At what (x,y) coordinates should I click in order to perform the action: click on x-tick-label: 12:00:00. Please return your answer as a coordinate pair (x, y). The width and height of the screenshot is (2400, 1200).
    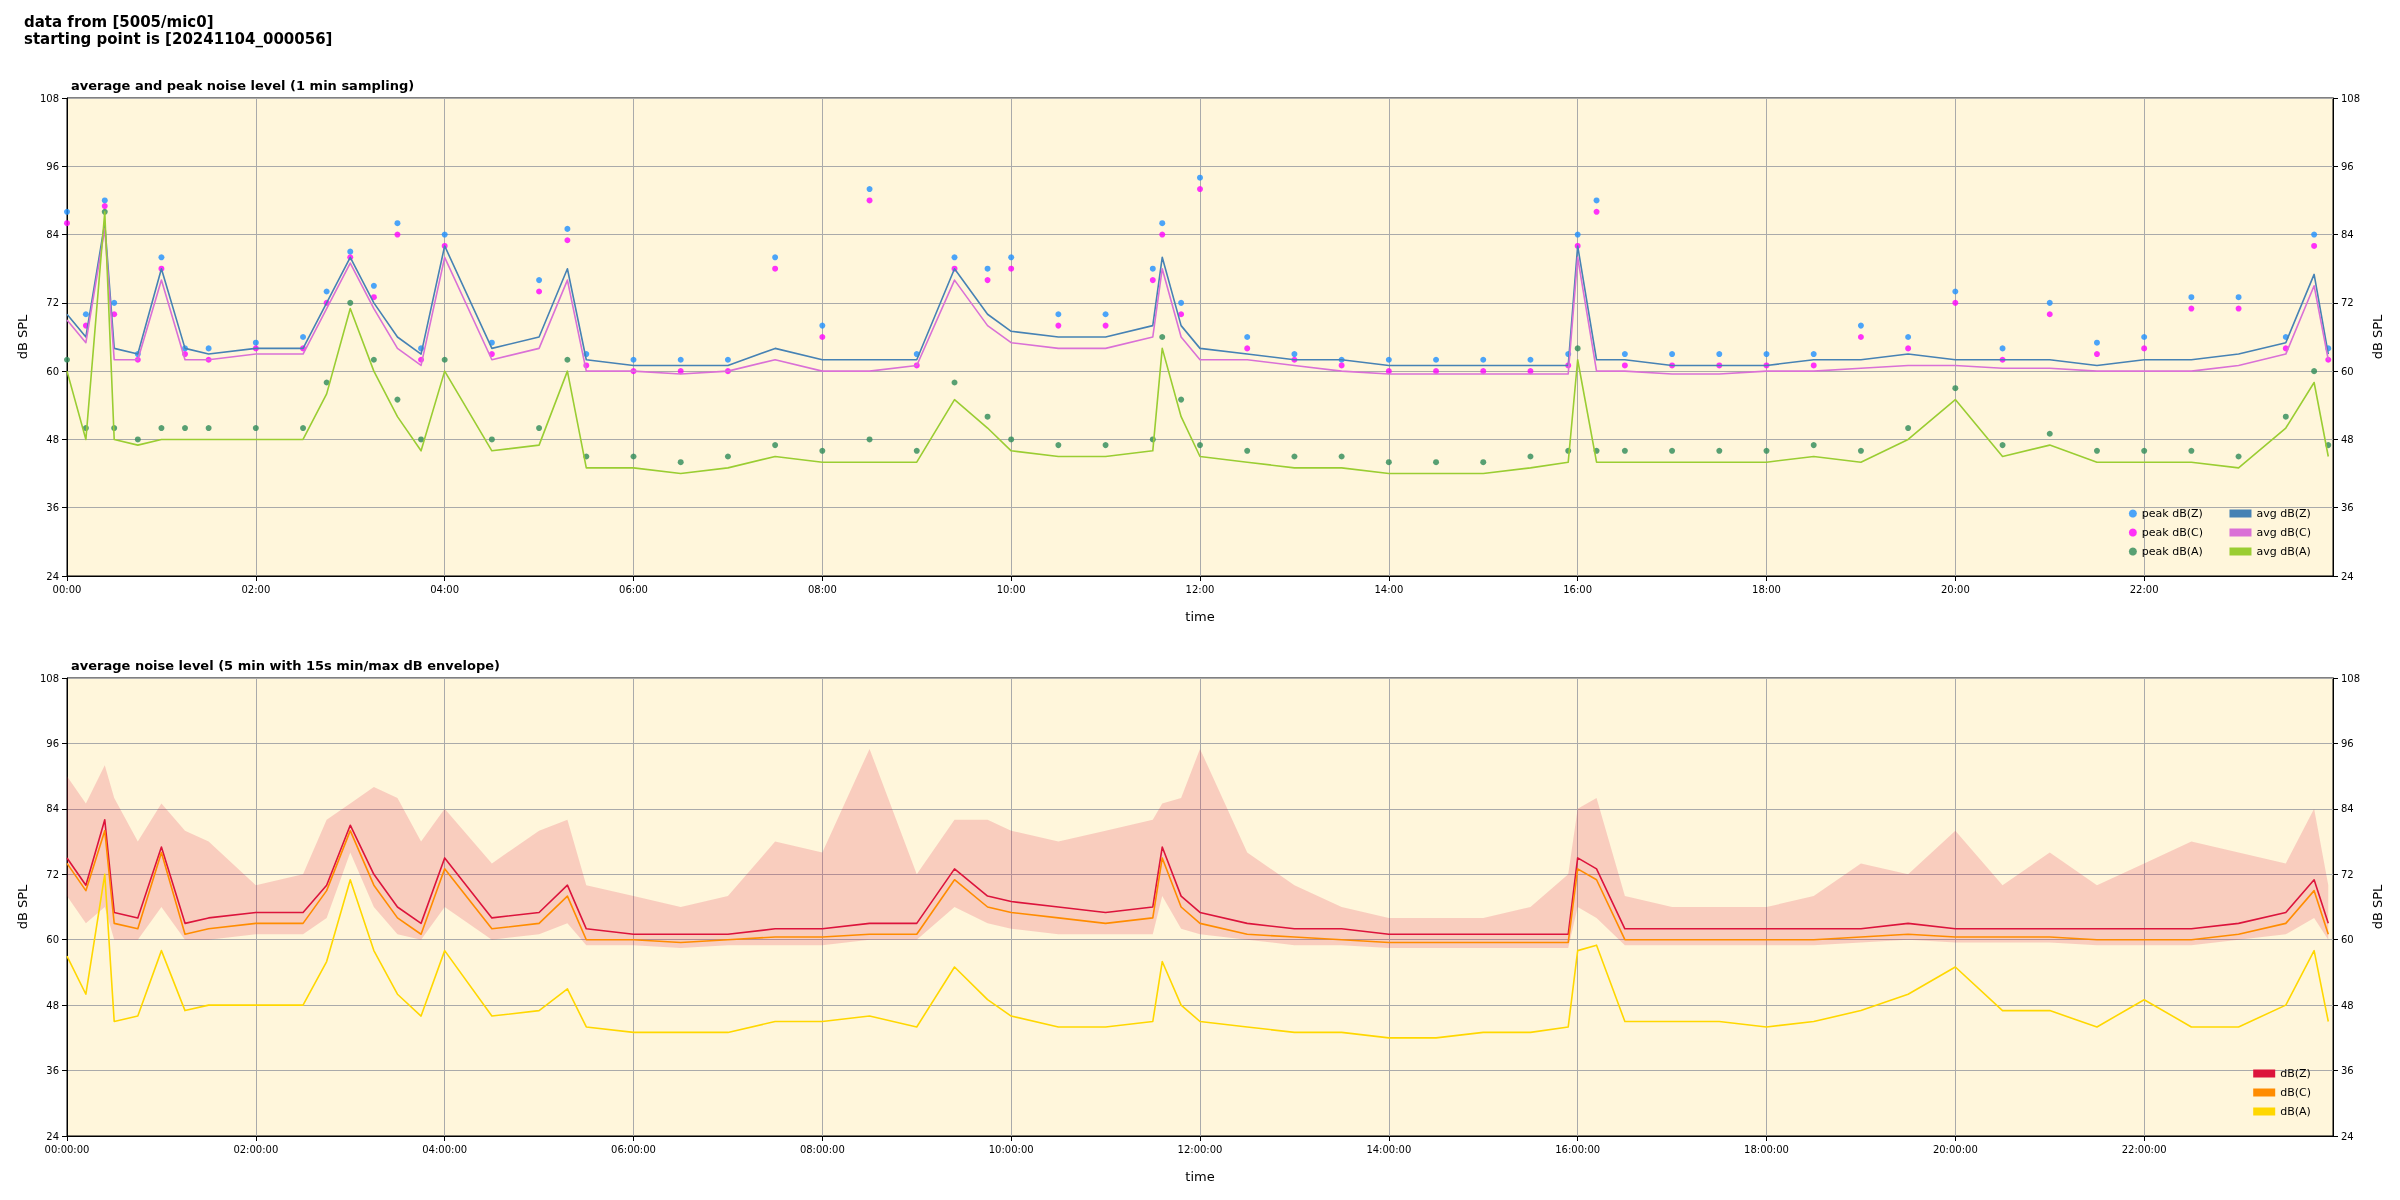
    Looking at the image, I should click on (1200, 1149).